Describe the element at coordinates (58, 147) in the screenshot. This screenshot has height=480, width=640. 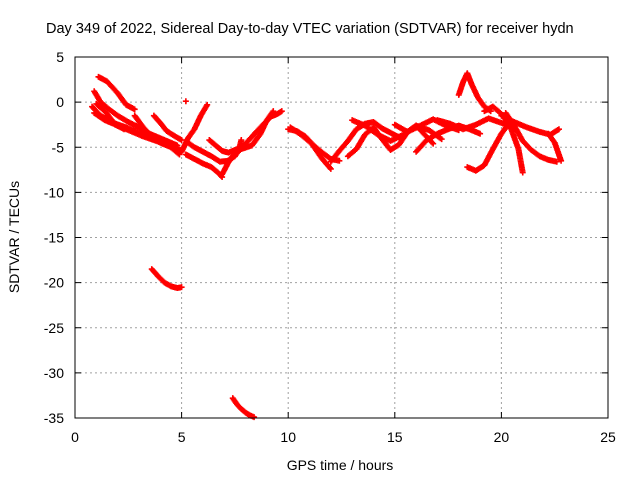
I see `y-tick-label: -5` at that location.